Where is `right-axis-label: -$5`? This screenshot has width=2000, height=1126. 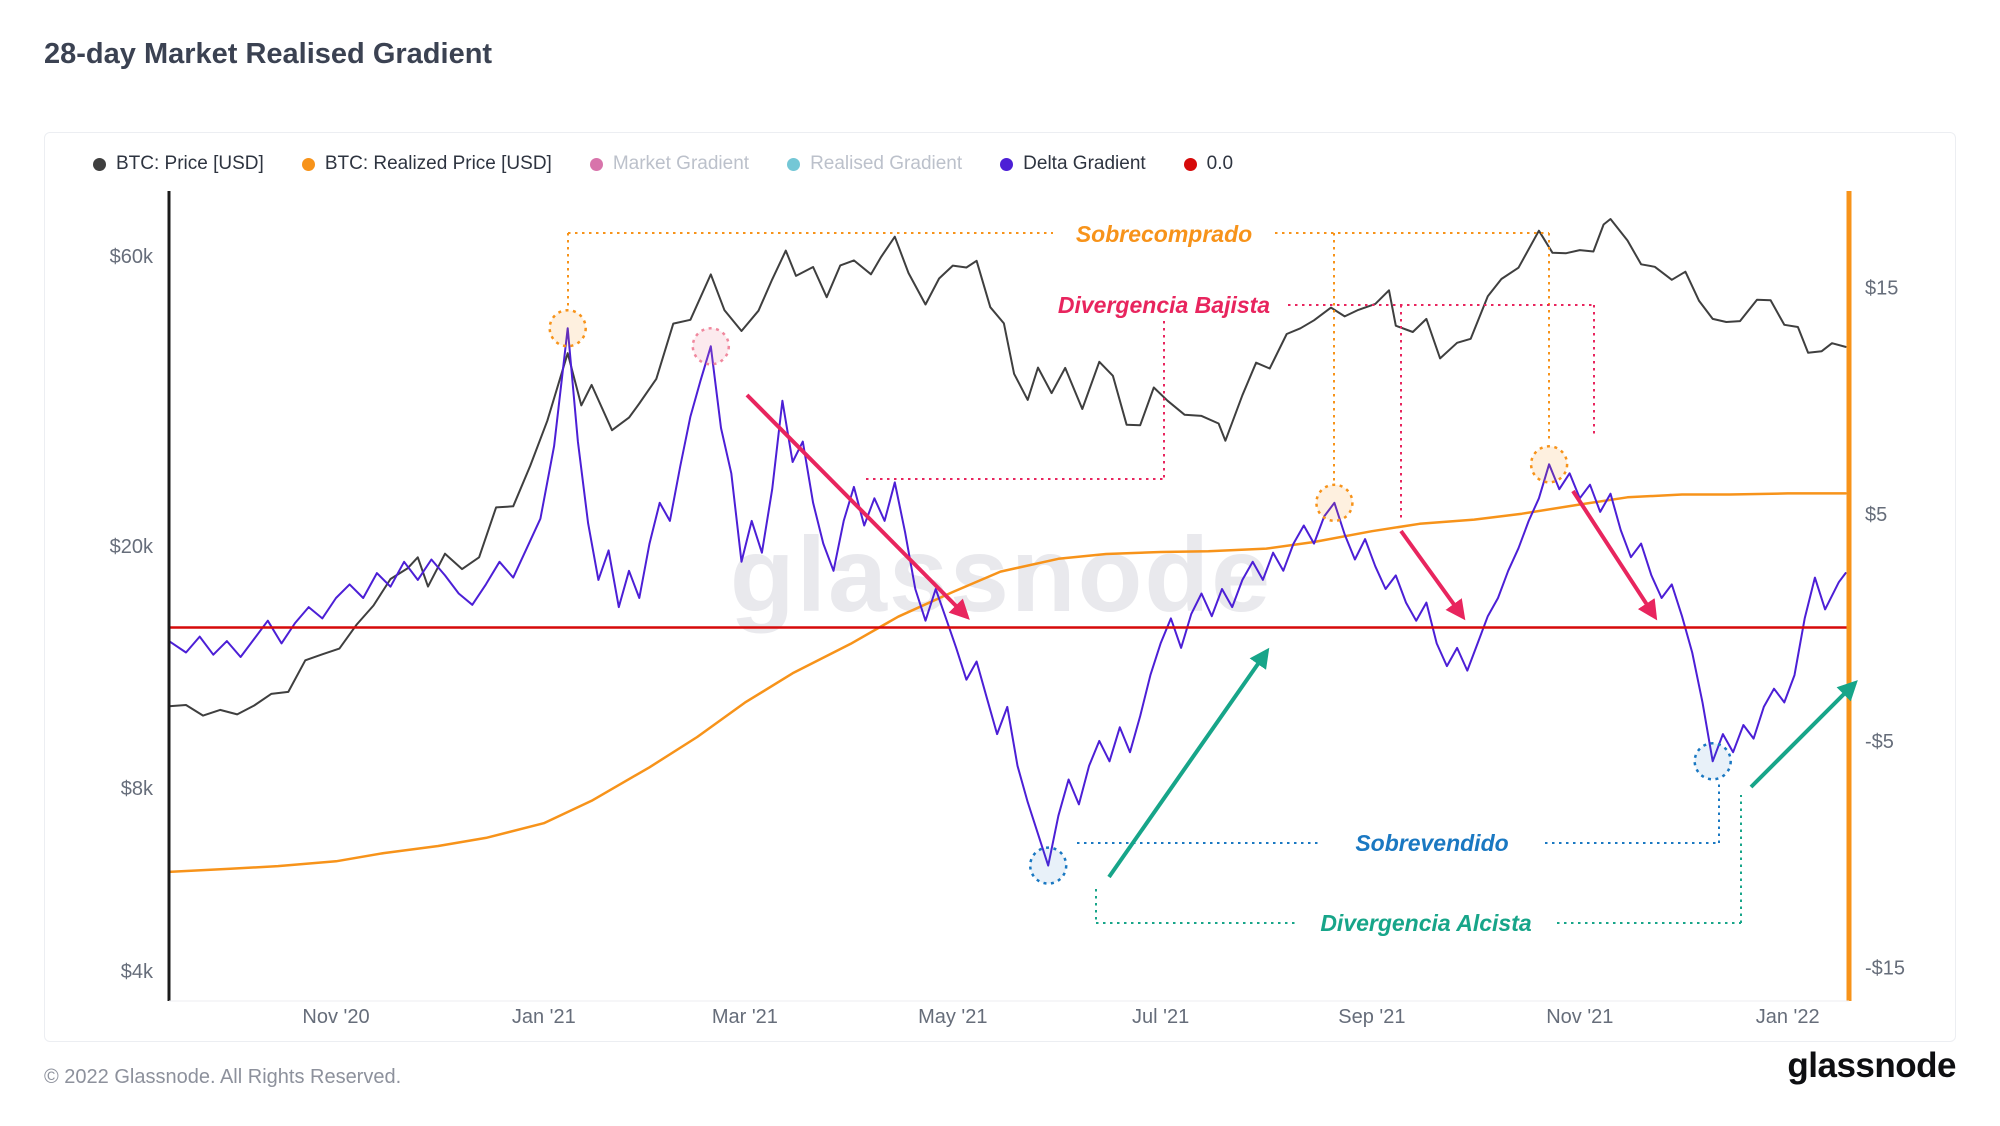 right-axis-label: -$5 is located at coordinates (1879, 742).